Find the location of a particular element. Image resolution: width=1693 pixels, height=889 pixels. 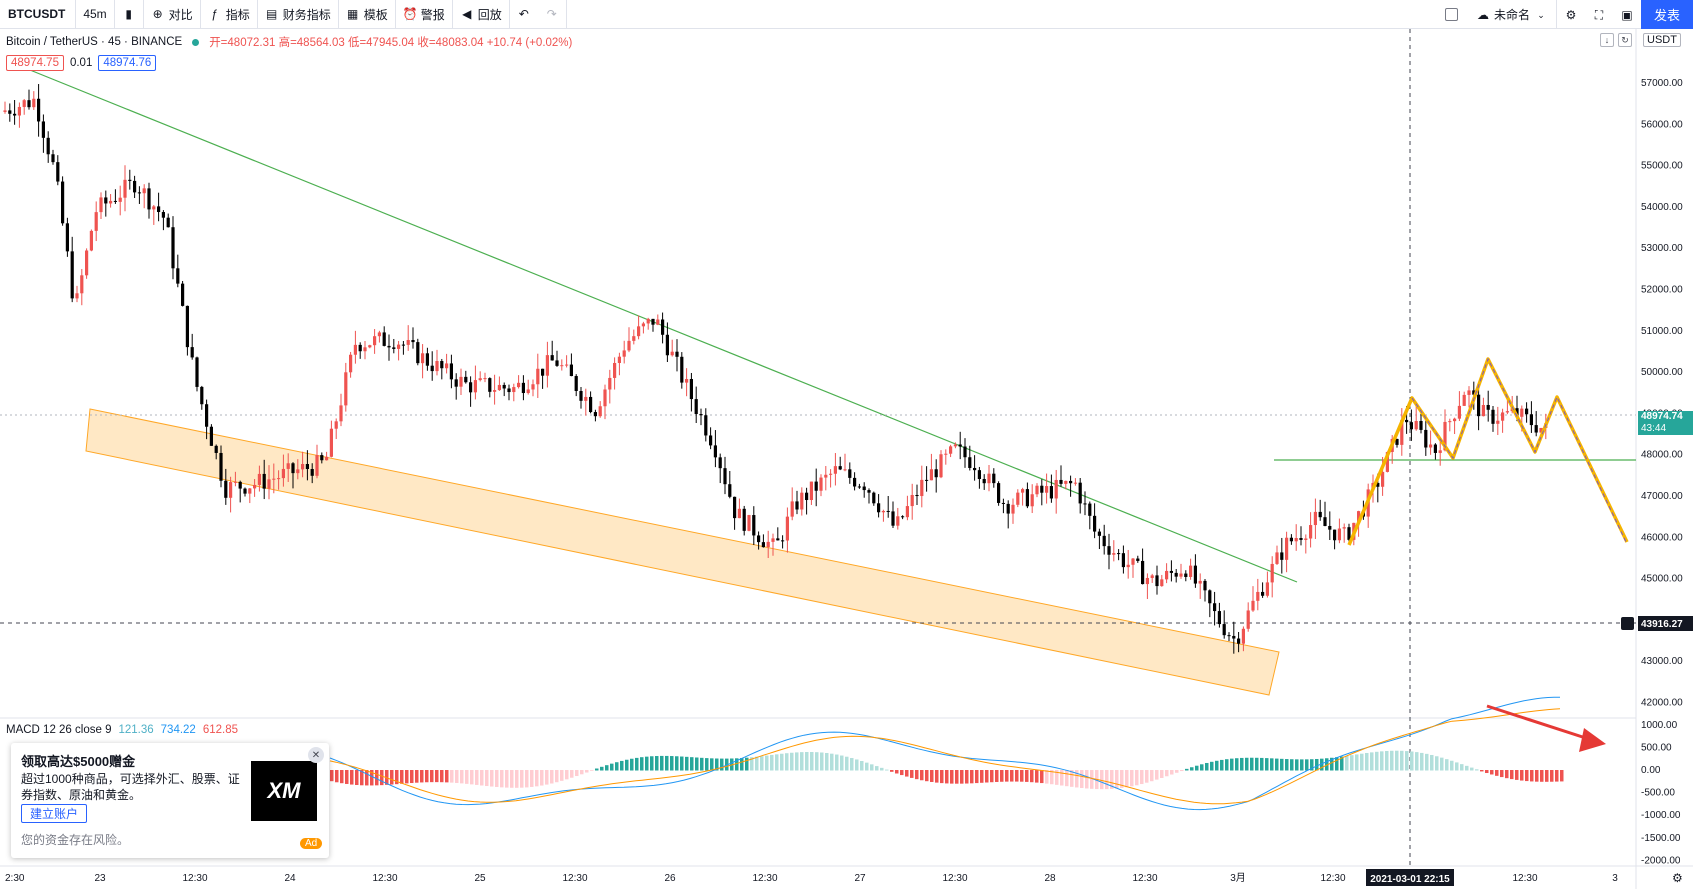

layout-name-label: 未命名 is located at coordinates (1511, 15).